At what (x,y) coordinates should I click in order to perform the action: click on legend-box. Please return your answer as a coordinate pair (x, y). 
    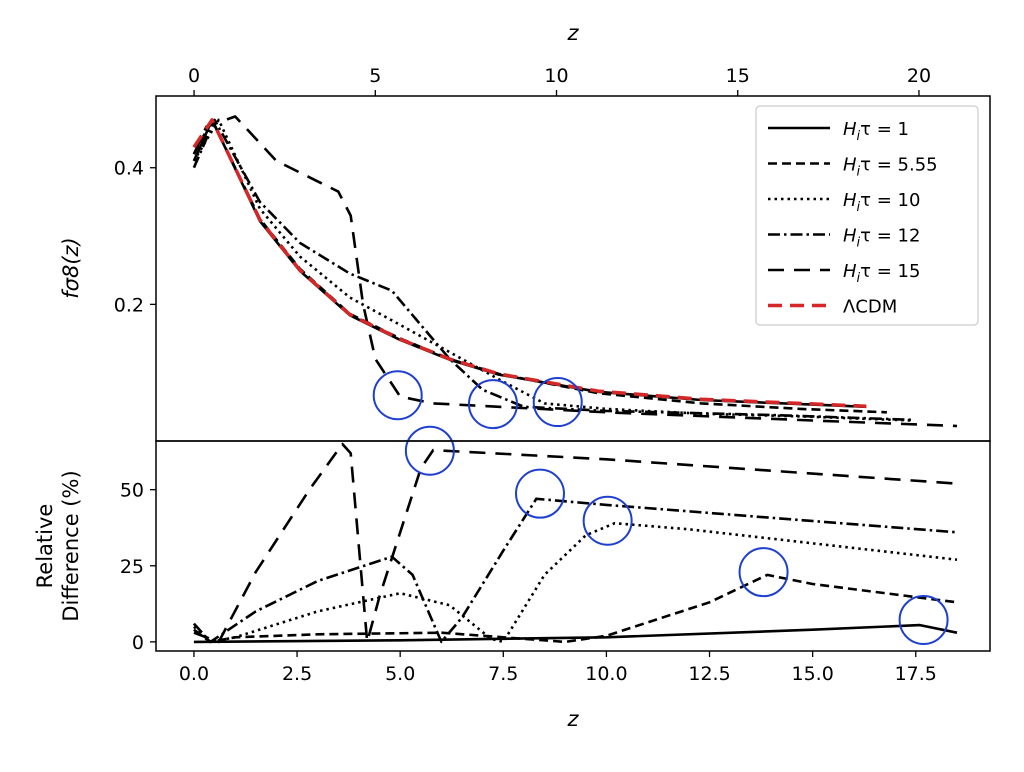
    Looking at the image, I should click on (867, 215).